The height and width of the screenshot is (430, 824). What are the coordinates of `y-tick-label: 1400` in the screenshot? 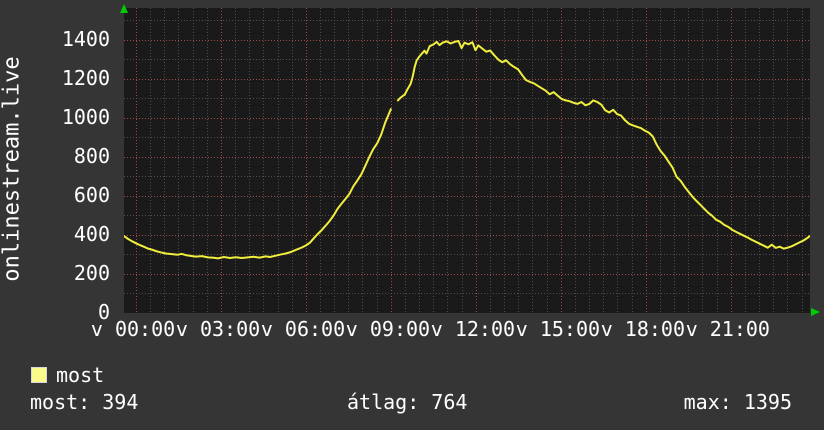 It's located at (85, 38).